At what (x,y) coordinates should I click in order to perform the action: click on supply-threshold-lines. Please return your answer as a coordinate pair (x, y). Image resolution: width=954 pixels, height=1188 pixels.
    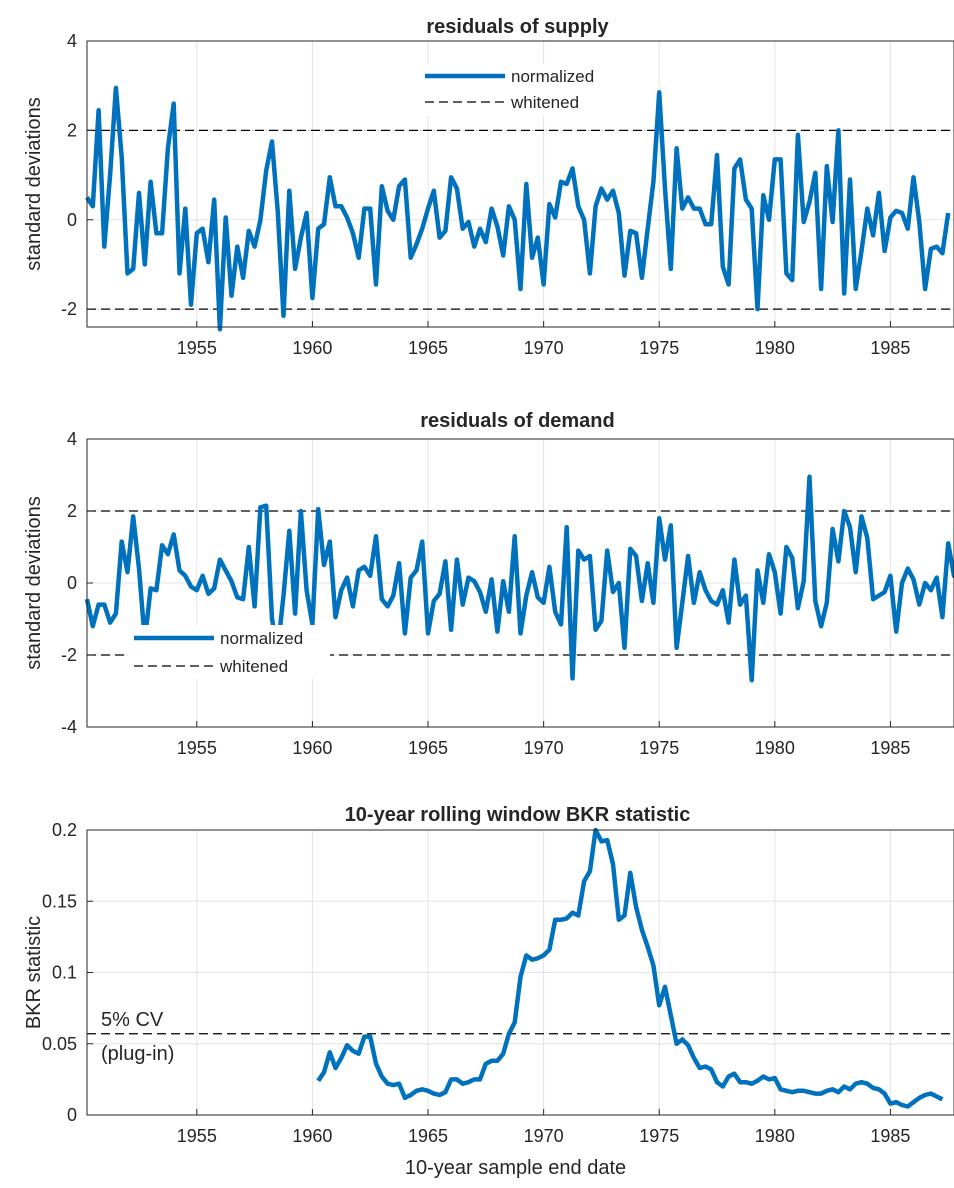
    Looking at the image, I should click on (520, 219).